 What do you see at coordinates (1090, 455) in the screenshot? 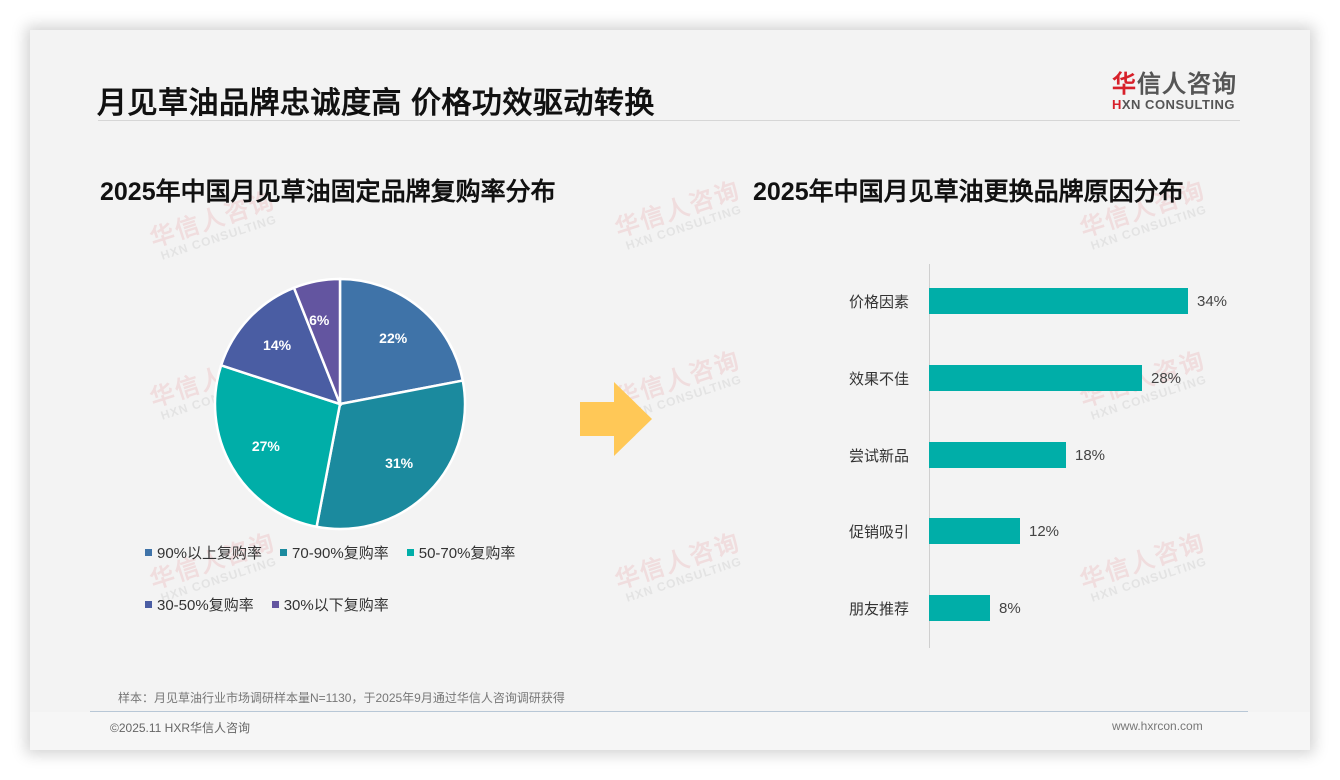
I see `bar-value-label: 18%` at bounding box center [1090, 455].